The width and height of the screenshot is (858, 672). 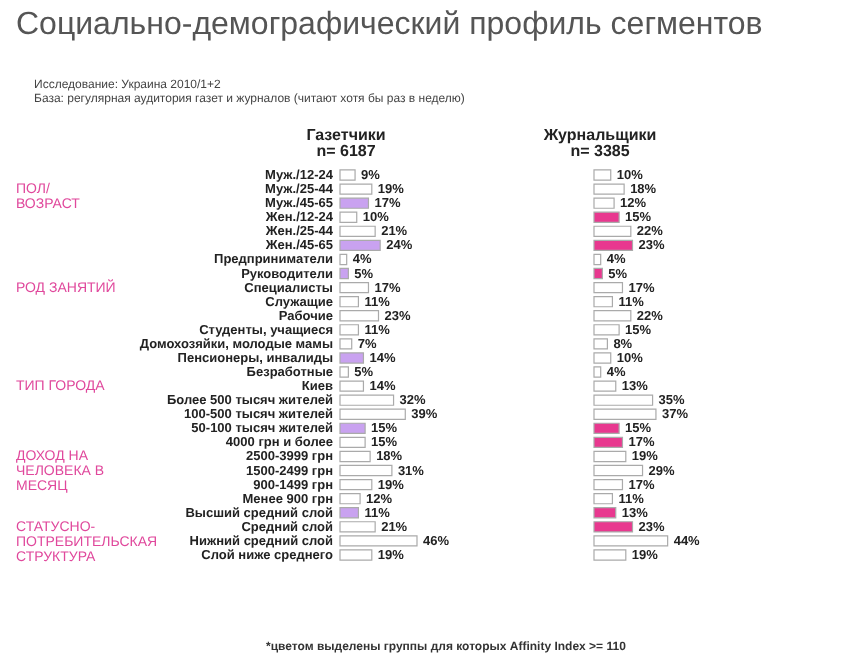 I want to click on chart-title: Журнальщики, so click(x=599, y=135).